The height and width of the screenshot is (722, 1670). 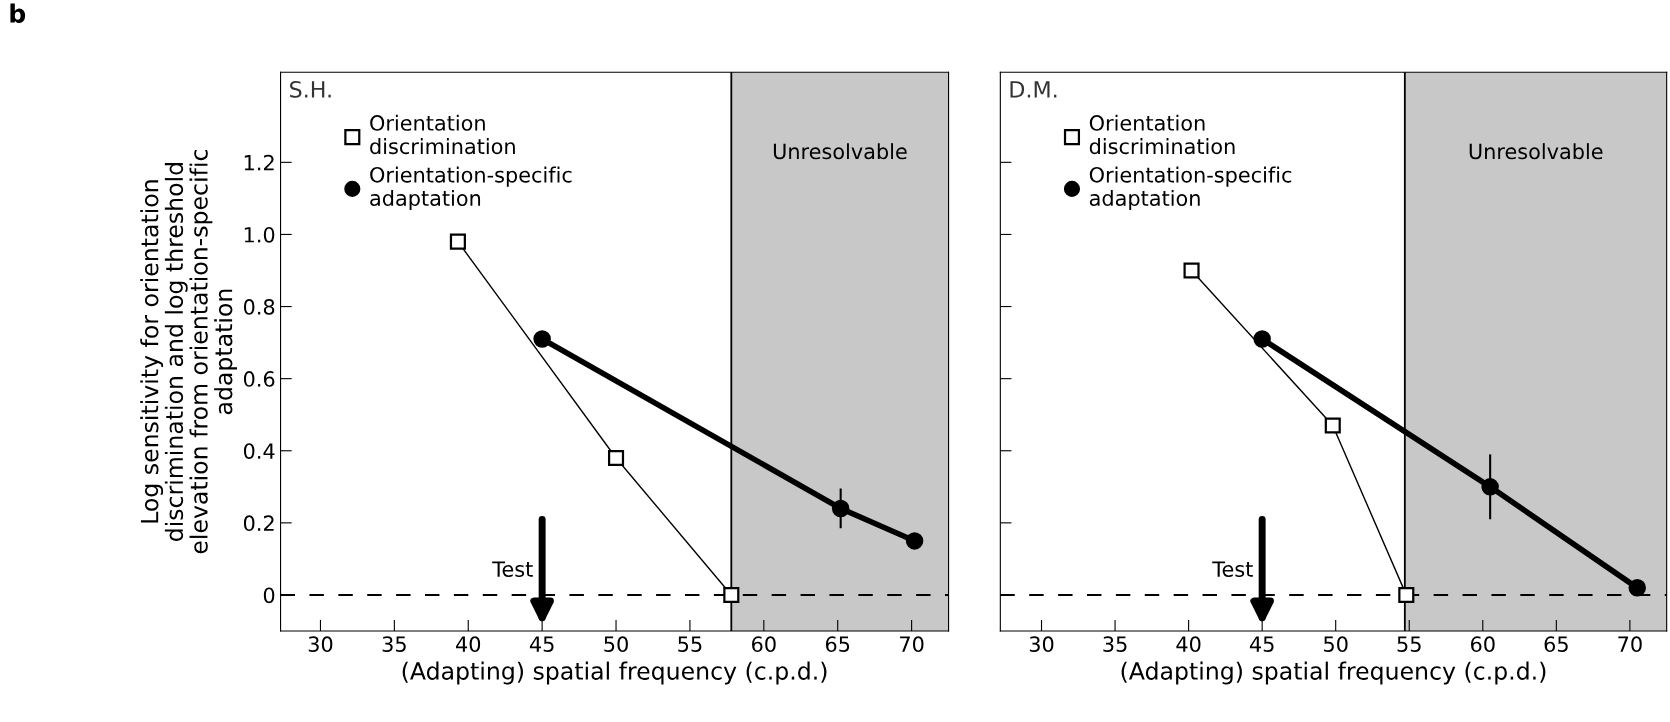 I want to click on y-tick-label: 0.8, so click(x=259, y=307).